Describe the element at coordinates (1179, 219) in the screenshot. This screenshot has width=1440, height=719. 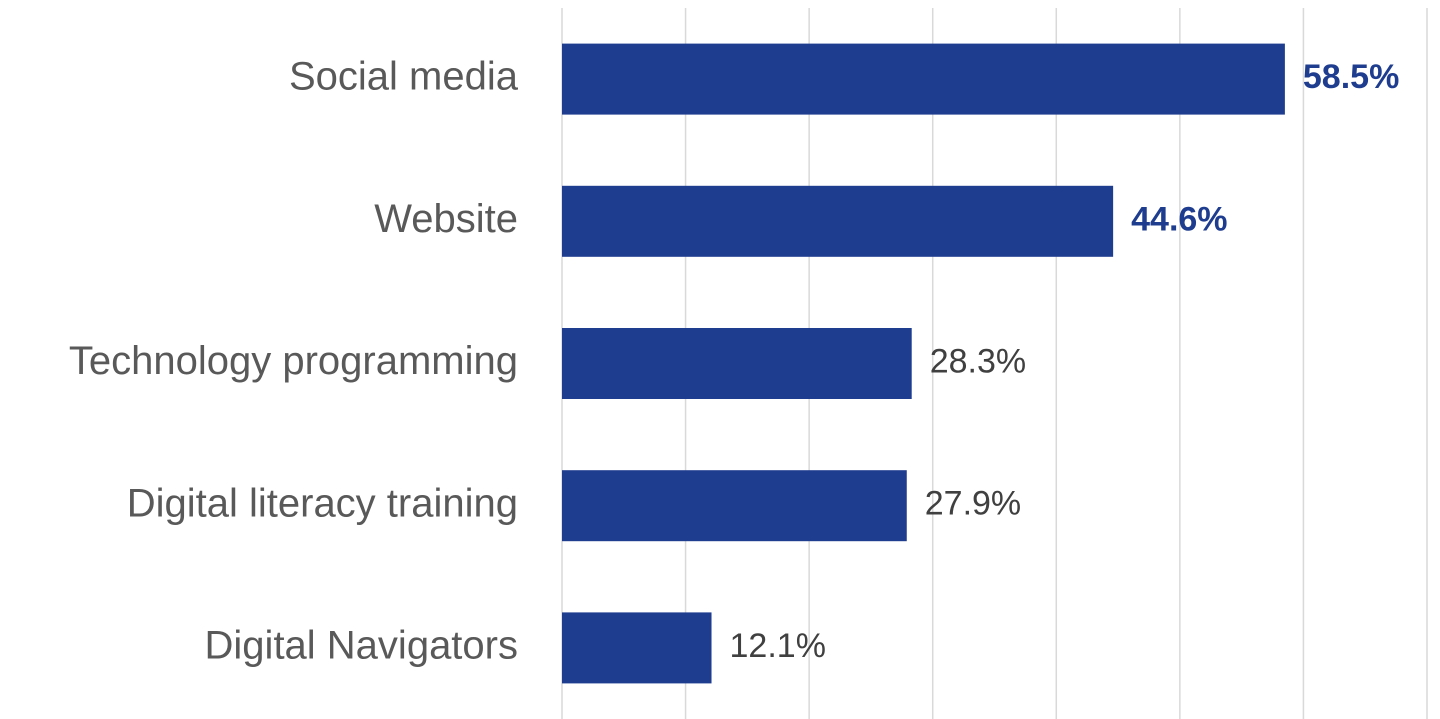
I see `value-label: 44.6%` at that location.